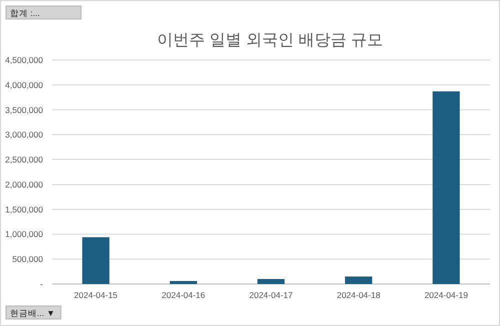  What do you see at coordinates (28, 259) in the screenshot?
I see `y-tick-label: 500,000` at bounding box center [28, 259].